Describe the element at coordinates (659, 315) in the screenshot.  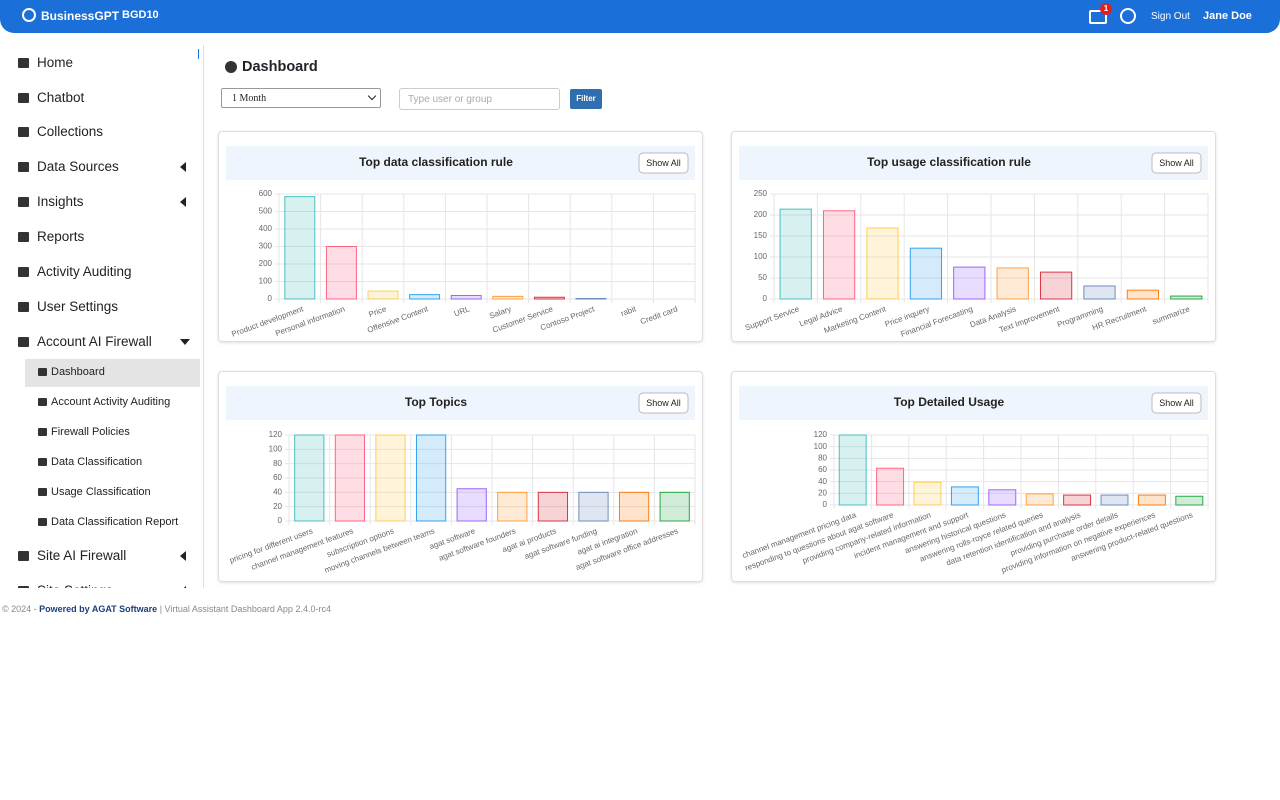
I see `x-tick-label: Credit card` at that location.